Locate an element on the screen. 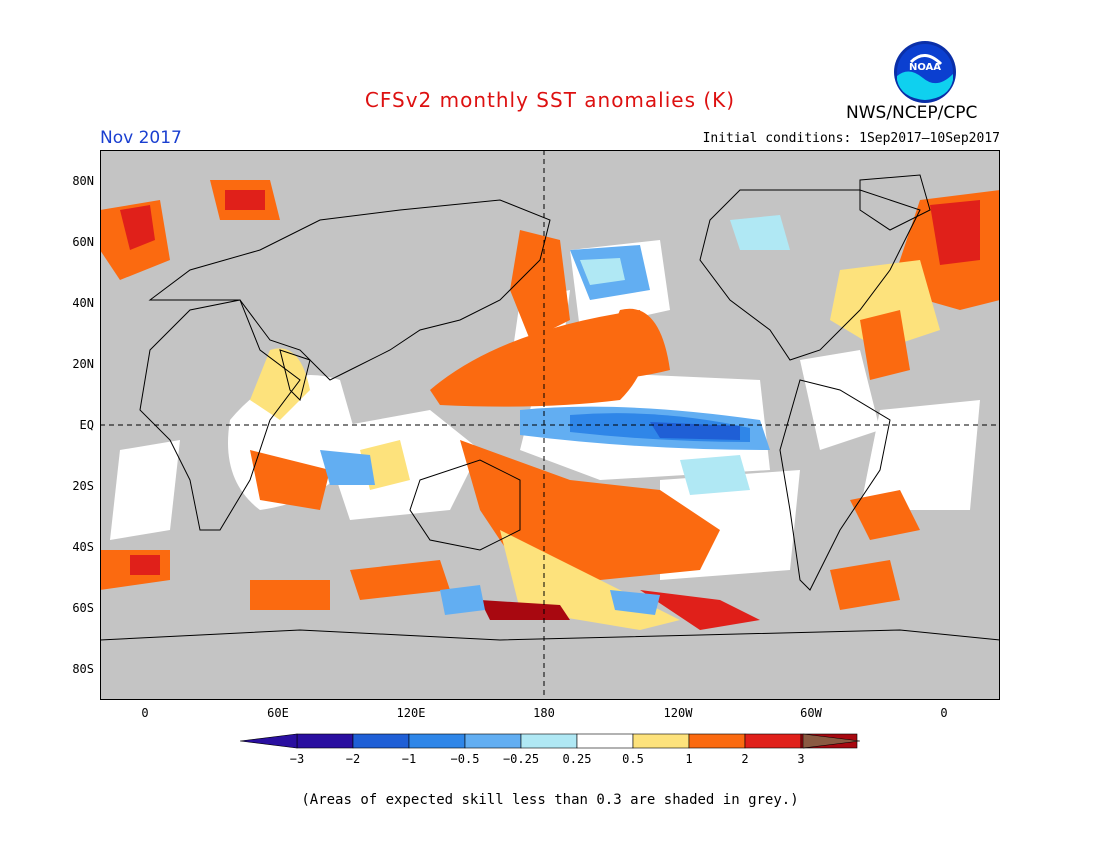 The width and height of the screenshot is (1100, 850). map-title: CFSv2 monthly SST anomalies (K) is located at coordinates (550, 100).